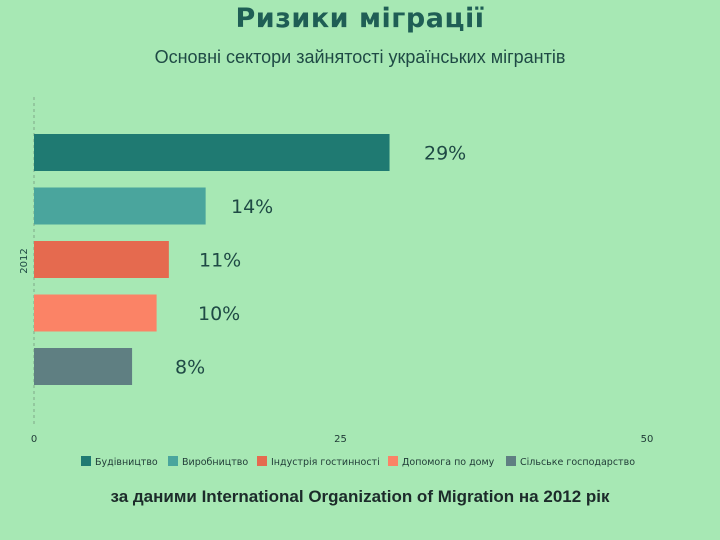  Describe the element at coordinates (215, 462) in the screenshot. I see `legend-label-2: Виробництво` at that location.